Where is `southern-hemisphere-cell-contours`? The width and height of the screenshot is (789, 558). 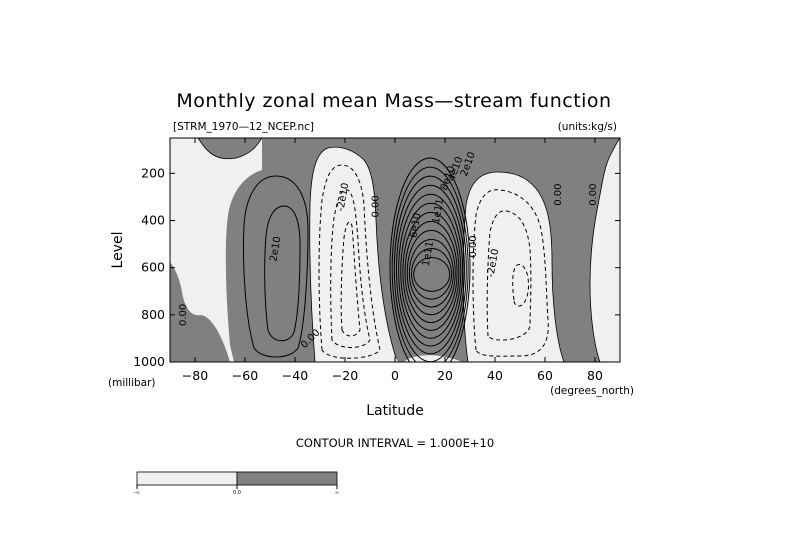 southern-hemisphere-cell-contours is located at coordinates (275, 266).